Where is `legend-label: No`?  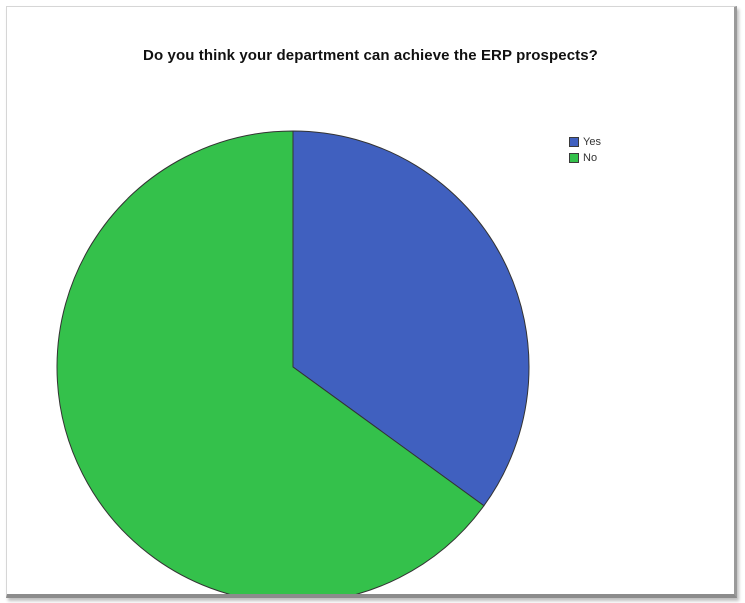 legend-label: No is located at coordinates (590, 158).